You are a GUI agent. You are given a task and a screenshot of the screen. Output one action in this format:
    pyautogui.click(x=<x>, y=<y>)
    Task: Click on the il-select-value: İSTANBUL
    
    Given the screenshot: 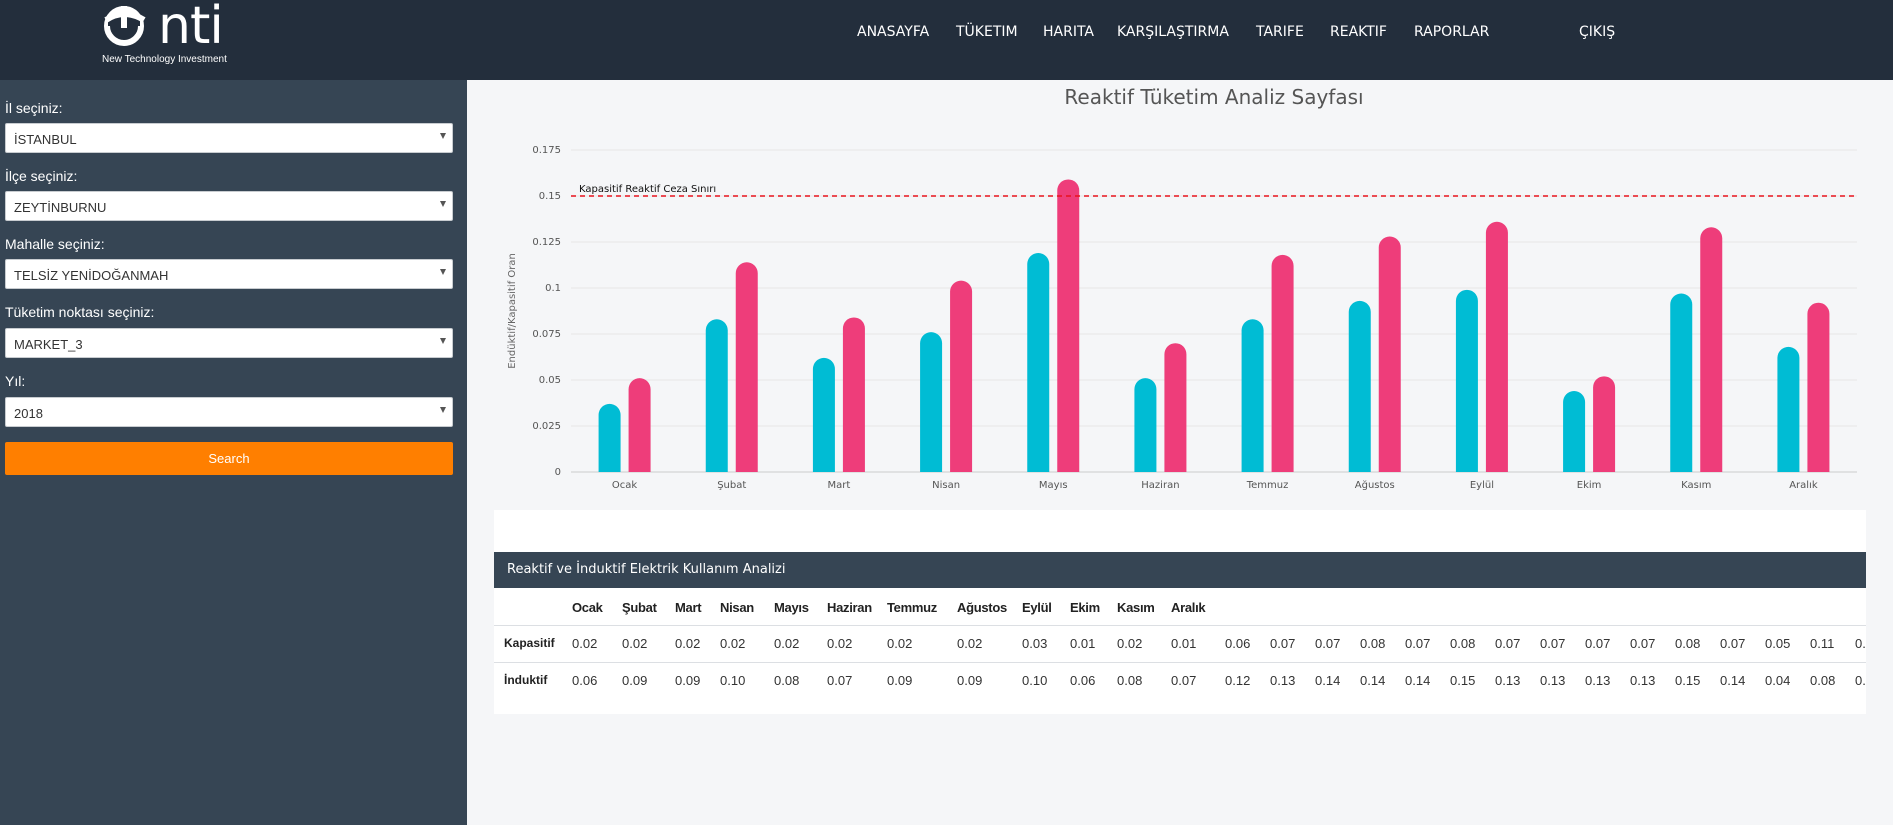 What is the action you would take?
    pyautogui.click(x=45, y=139)
    